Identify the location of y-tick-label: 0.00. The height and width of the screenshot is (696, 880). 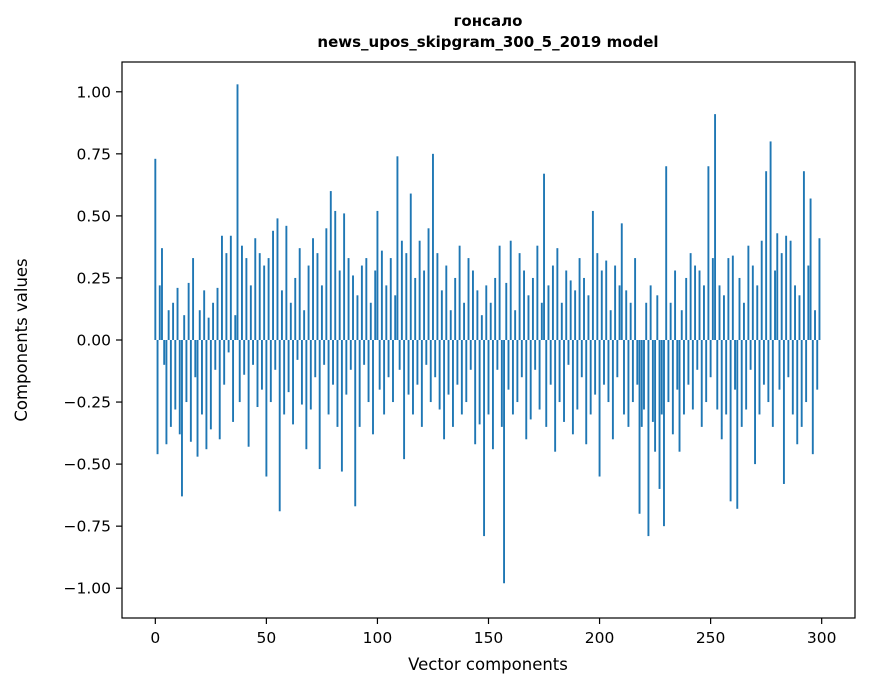
(93, 341).